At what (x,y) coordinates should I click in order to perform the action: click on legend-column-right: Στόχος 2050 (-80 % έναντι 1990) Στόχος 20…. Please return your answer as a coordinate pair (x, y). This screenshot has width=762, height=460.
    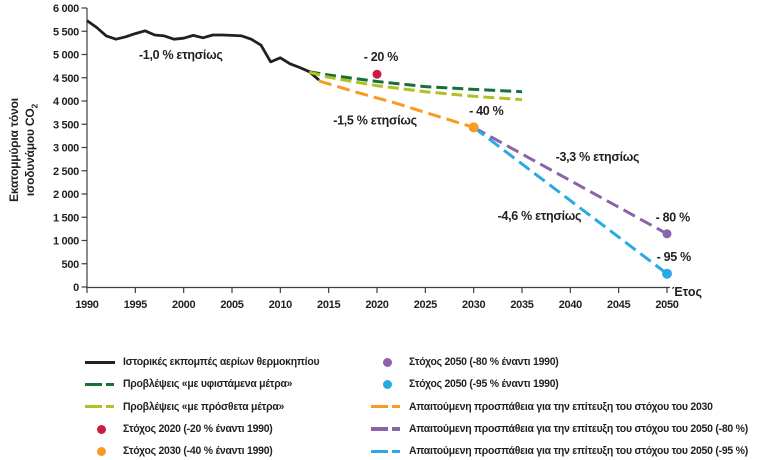
    Looking at the image, I should click on (566, 405).